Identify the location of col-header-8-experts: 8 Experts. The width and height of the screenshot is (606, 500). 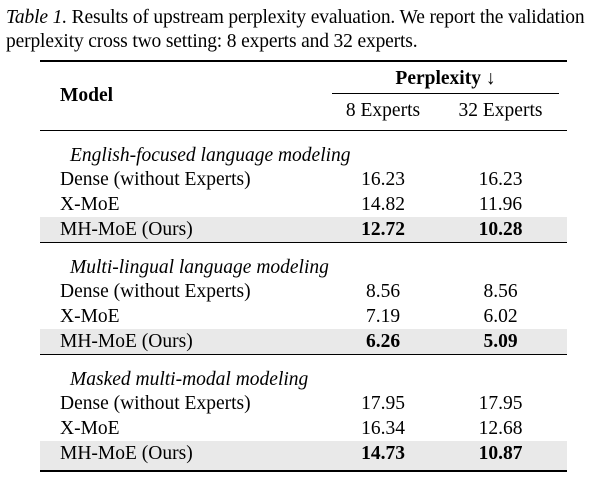
(383, 110).